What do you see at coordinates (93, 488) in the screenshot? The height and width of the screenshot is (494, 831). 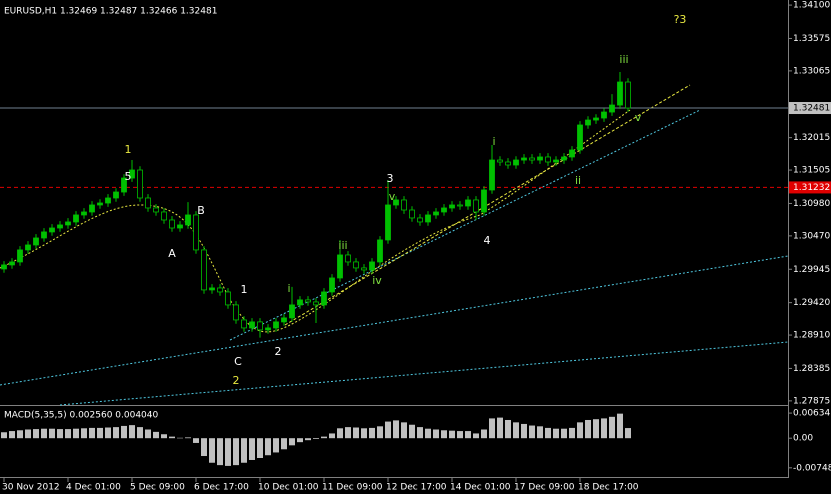 I see `x-tick-label: 4 Dec 01:00` at bounding box center [93, 488].